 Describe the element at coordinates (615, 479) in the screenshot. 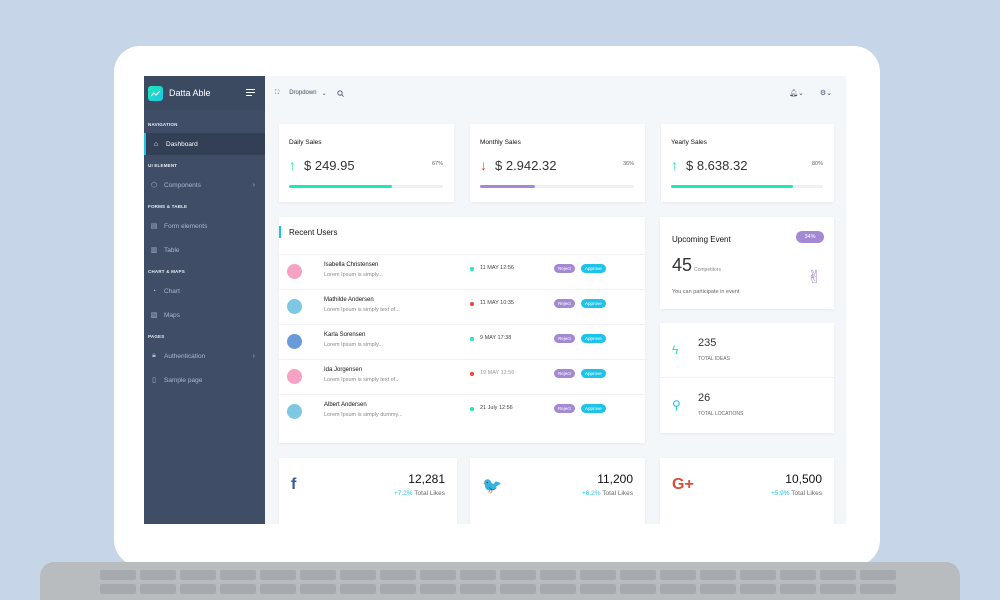

I see `social-value: 11,200` at that location.